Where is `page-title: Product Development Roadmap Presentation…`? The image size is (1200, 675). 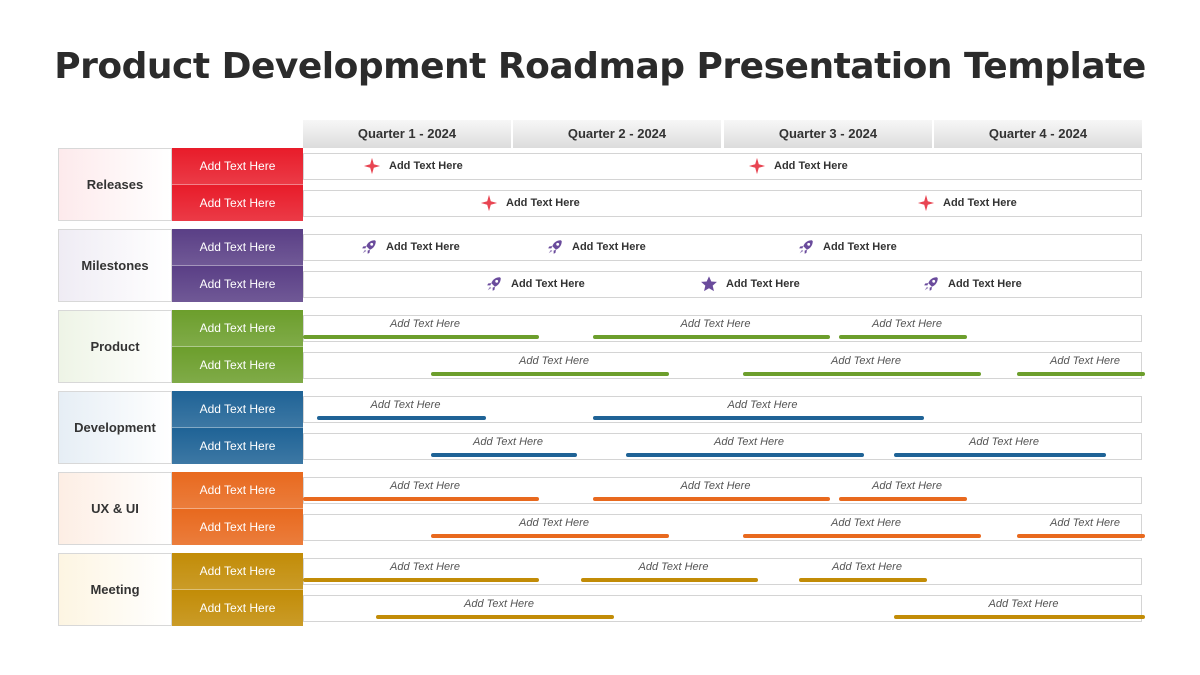 page-title: Product Development Roadmap Presentation… is located at coordinates (600, 66).